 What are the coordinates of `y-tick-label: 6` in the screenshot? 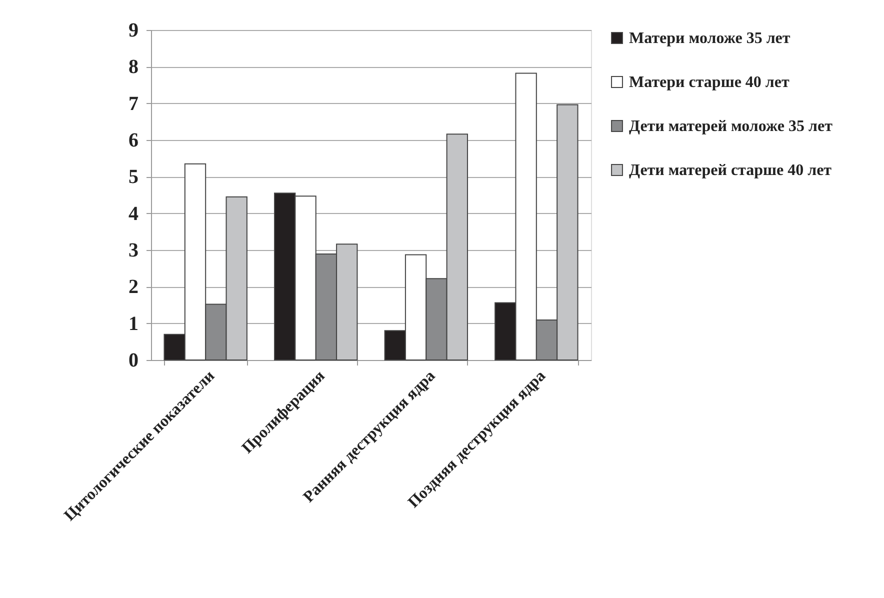 It's located at (133, 141).